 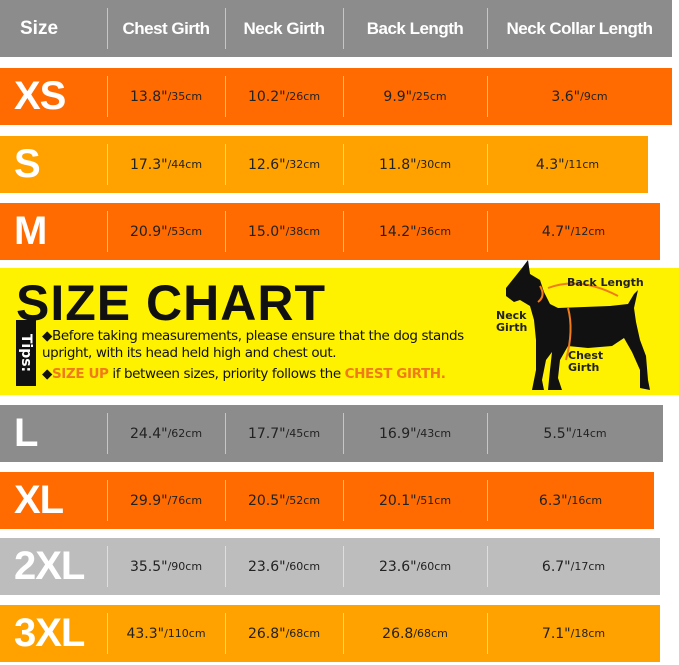 What do you see at coordinates (398, 96) in the screenshot?
I see `value-inches: 9.9"` at bounding box center [398, 96].